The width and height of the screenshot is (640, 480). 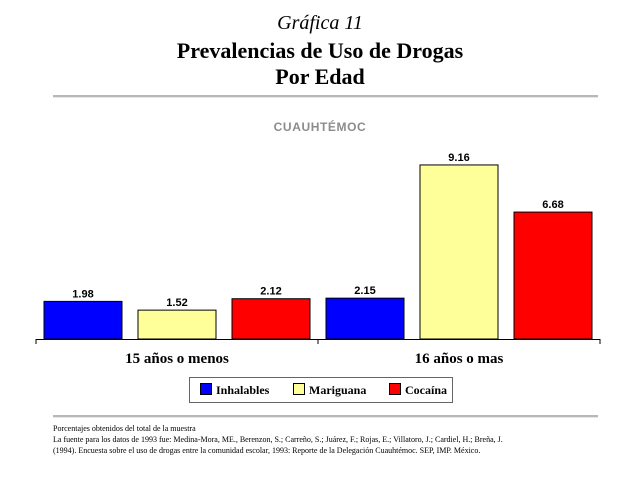 What do you see at coordinates (176, 303) in the screenshot?
I see `value-label: 1.52` at bounding box center [176, 303].